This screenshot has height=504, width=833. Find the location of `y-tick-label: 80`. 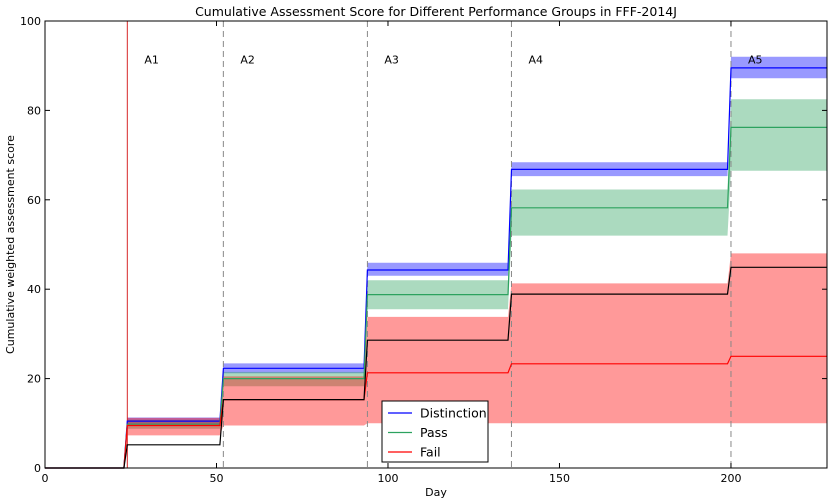

y-tick-label: 80 is located at coordinates (34, 110).